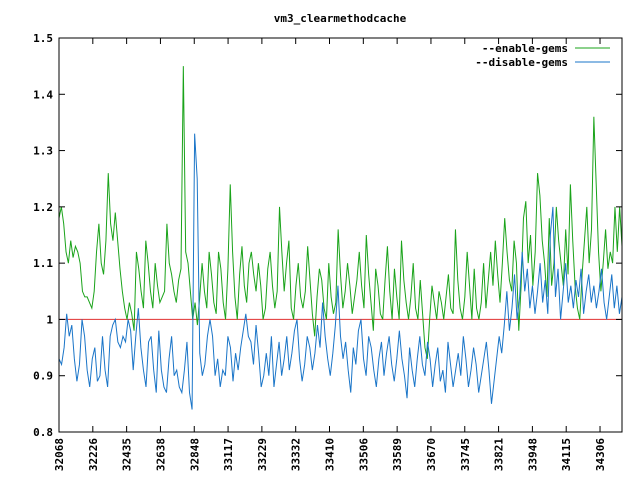 The height and width of the screenshot is (480, 640). I want to click on x-tick-label: 32226, so click(93, 454).